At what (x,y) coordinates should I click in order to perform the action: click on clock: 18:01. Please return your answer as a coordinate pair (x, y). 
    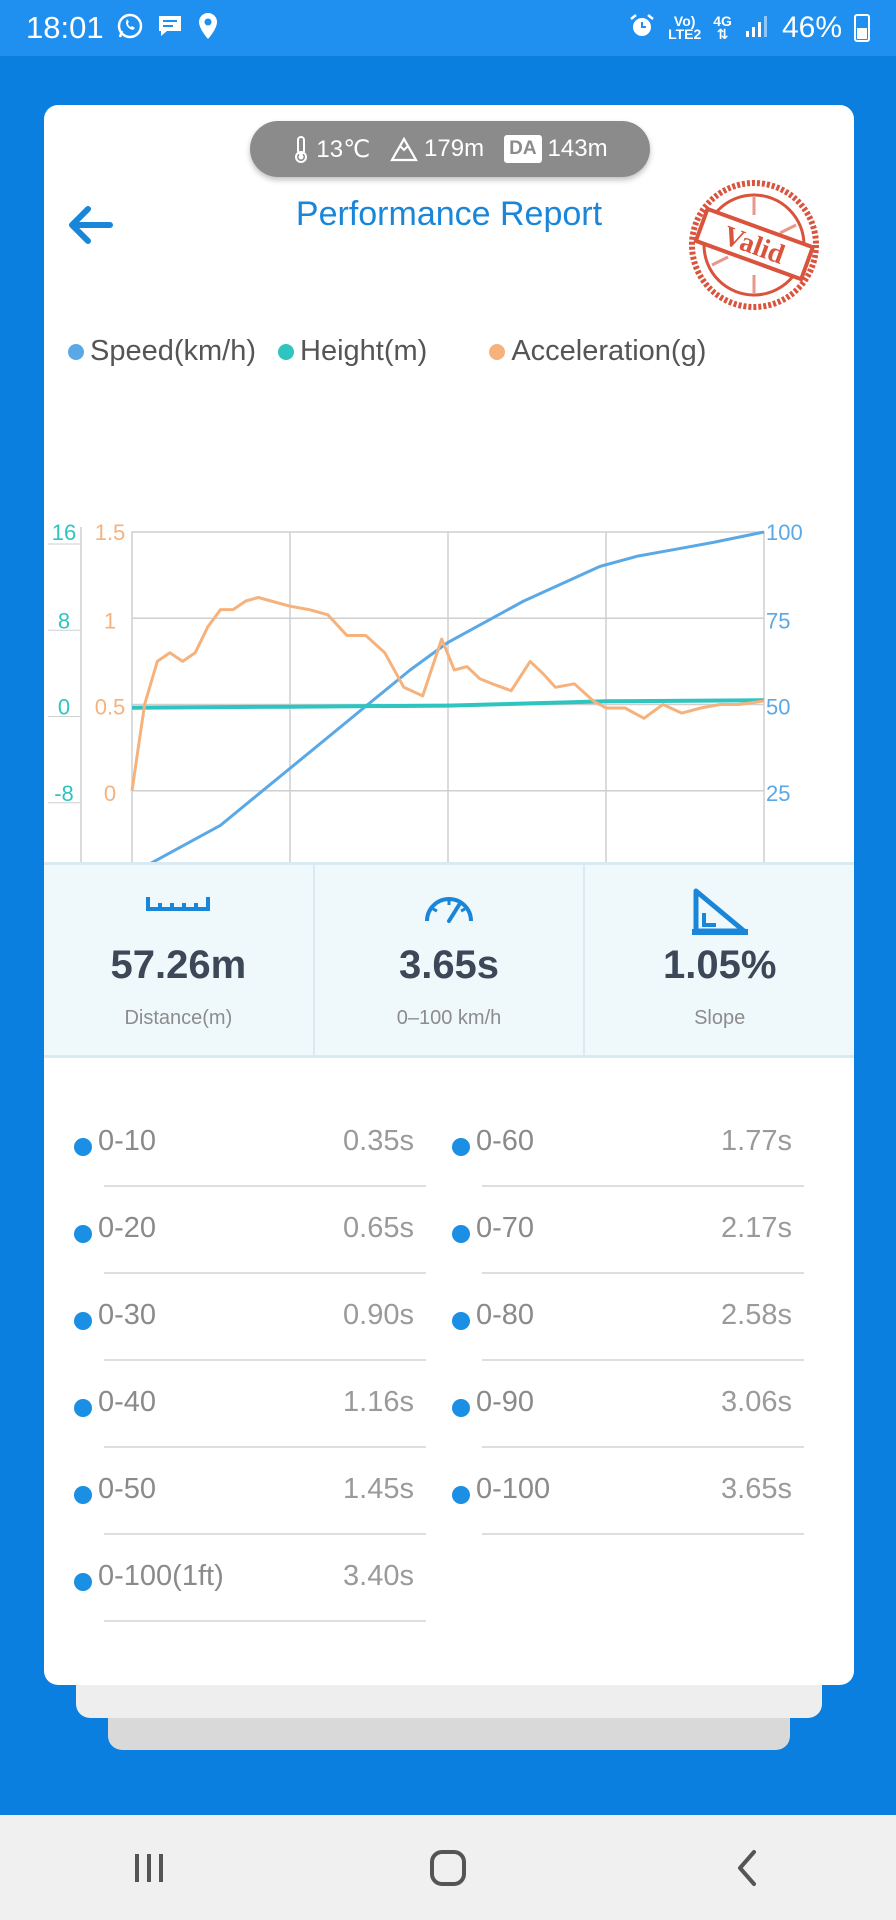
    Looking at the image, I should click on (65, 27).